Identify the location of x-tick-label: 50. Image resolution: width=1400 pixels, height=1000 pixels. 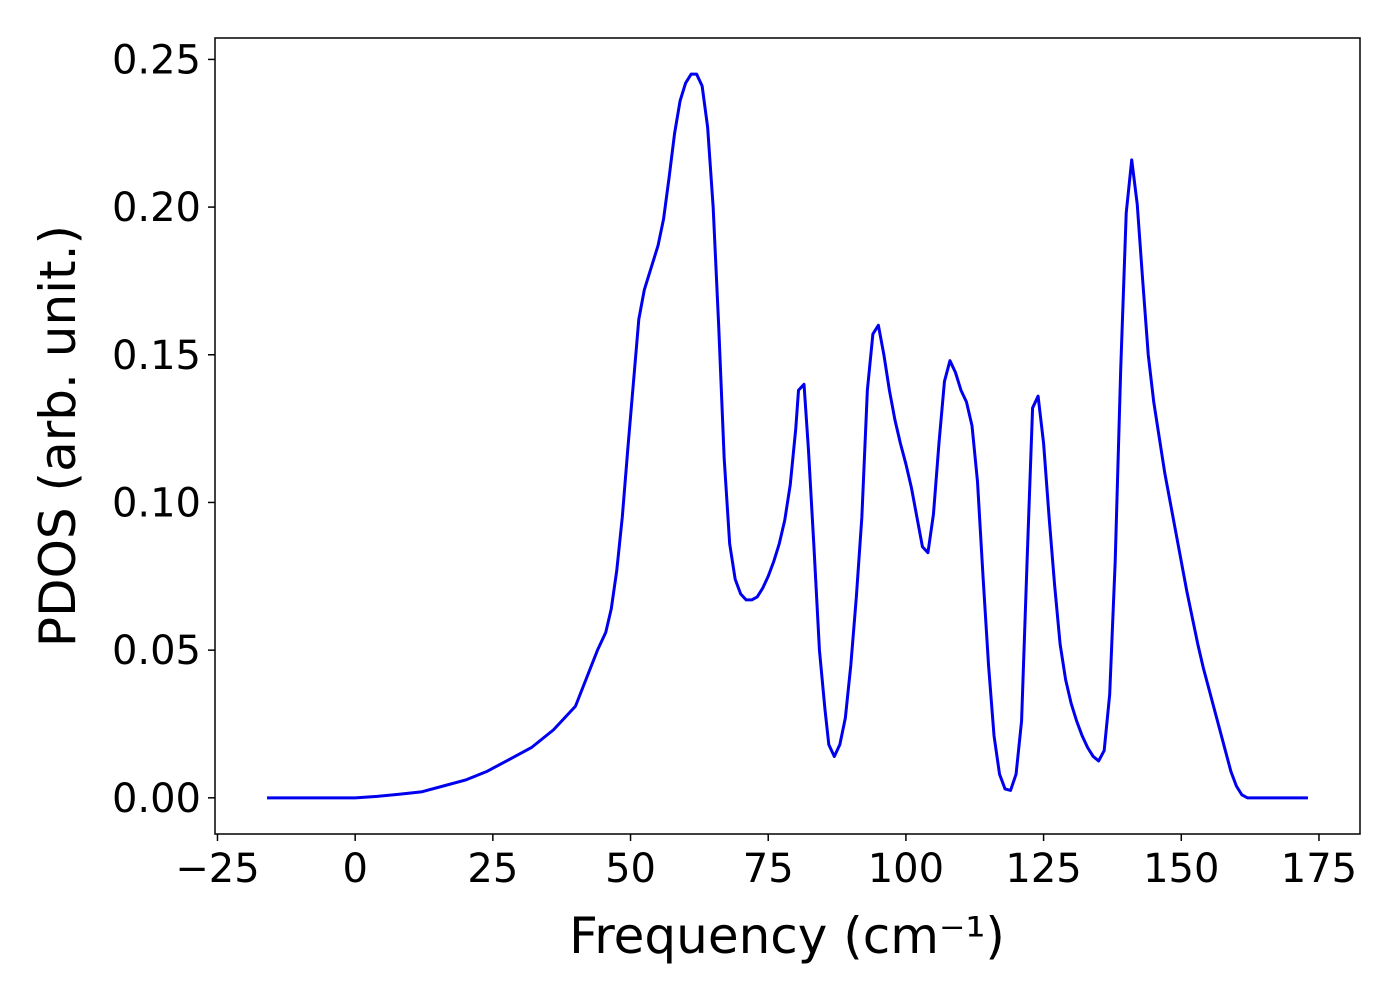
(630, 869).